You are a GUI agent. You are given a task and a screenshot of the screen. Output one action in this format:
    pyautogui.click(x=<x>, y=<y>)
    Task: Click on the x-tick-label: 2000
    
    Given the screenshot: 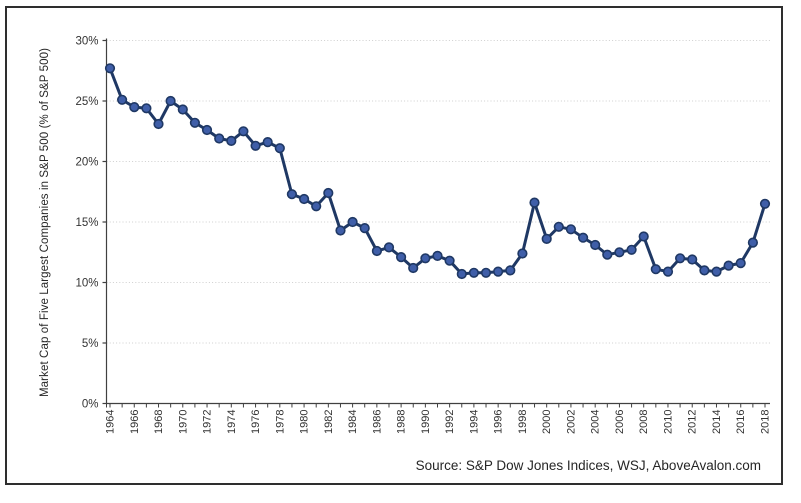 What is the action you would take?
    pyautogui.click(x=547, y=422)
    